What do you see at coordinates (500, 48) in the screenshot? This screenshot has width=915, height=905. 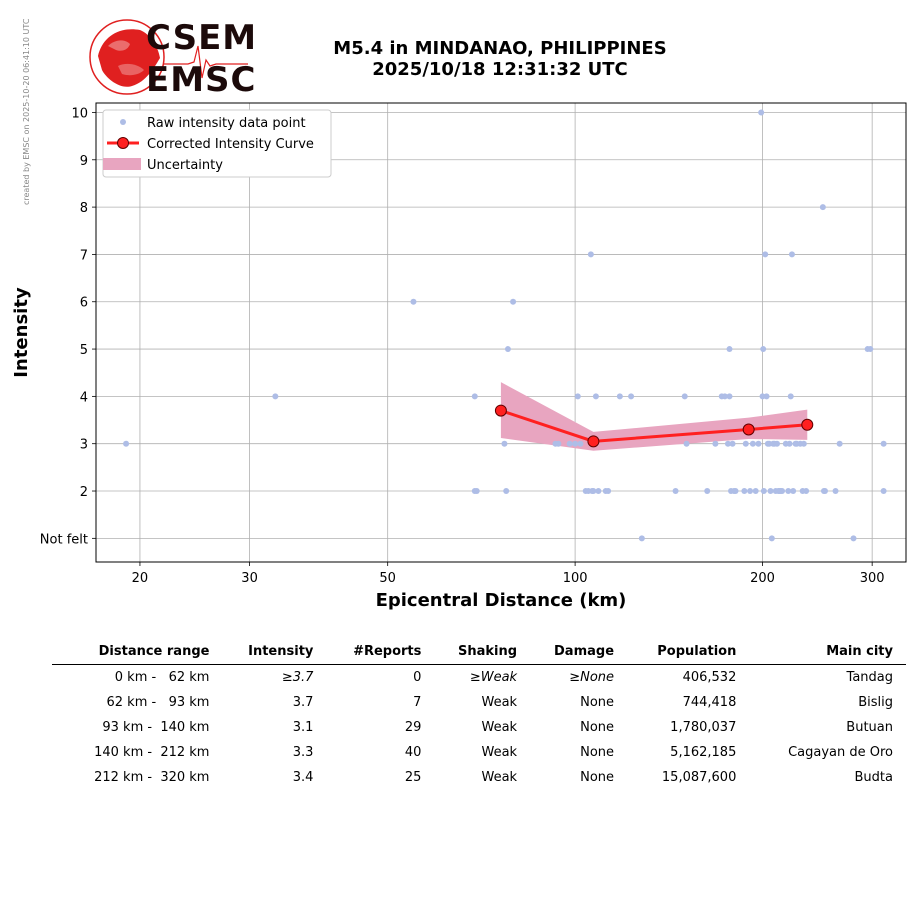 I see `title-line-1: M5.4 in MINDANAO, PHILIPPINES` at bounding box center [500, 48].